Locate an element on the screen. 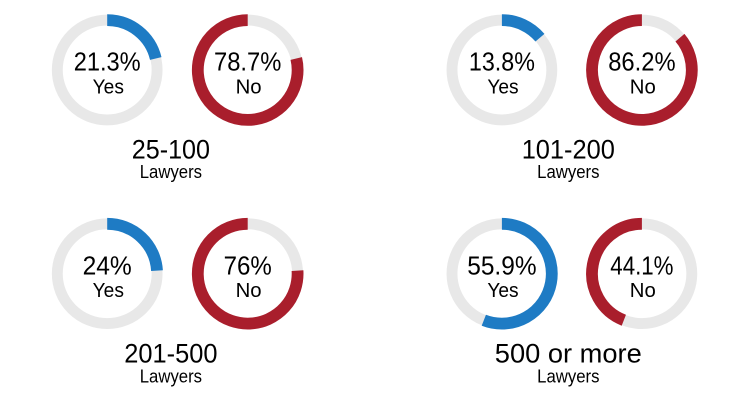 This screenshot has width=750, height=410. svg-text: 101-200 is located at coordinates (568, 149).